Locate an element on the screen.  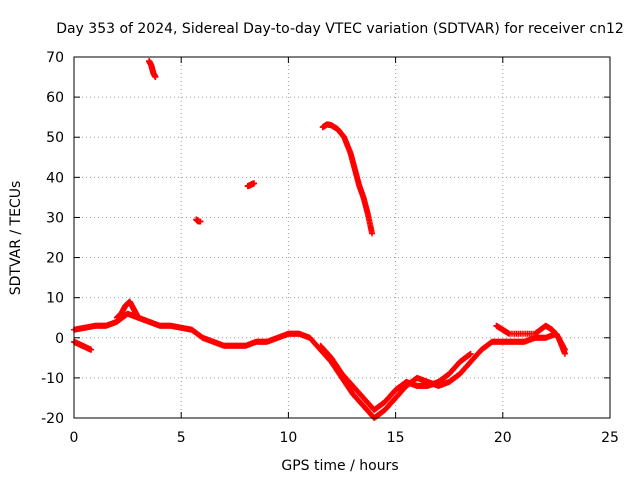
y-tick-label: 20 is located at coordinates (55, 259).